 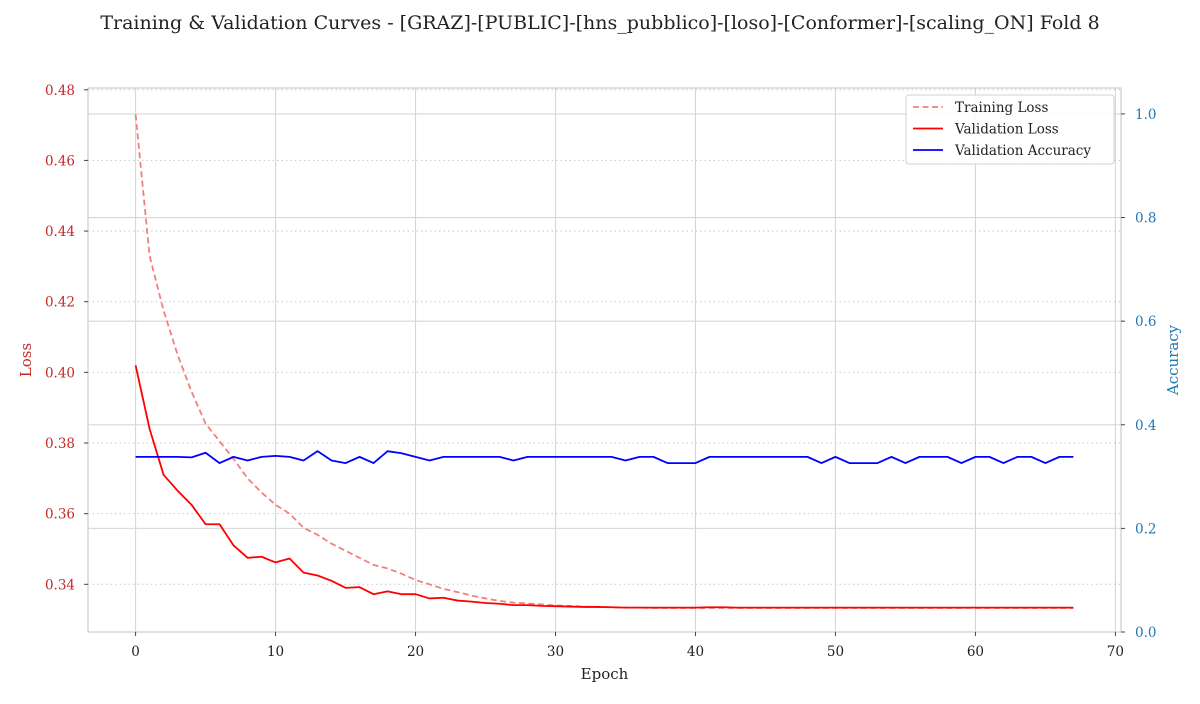 I want to click on y2-tick-label: 0.8, so click(x=1145, y=219).